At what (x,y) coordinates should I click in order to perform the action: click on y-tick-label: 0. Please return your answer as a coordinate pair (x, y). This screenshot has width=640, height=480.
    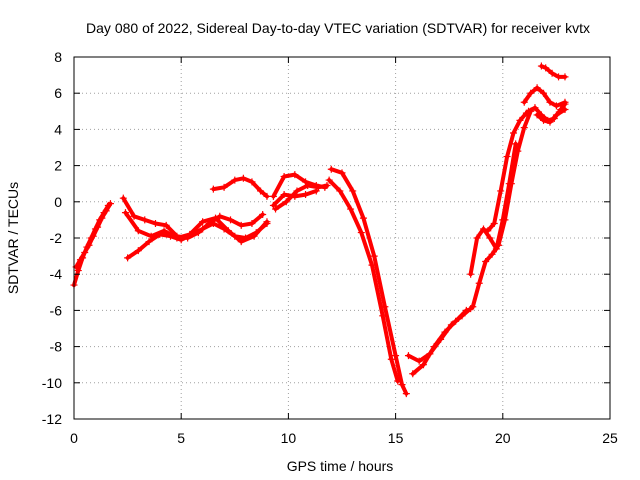
    Looking at the image, I should click on (58, 202).